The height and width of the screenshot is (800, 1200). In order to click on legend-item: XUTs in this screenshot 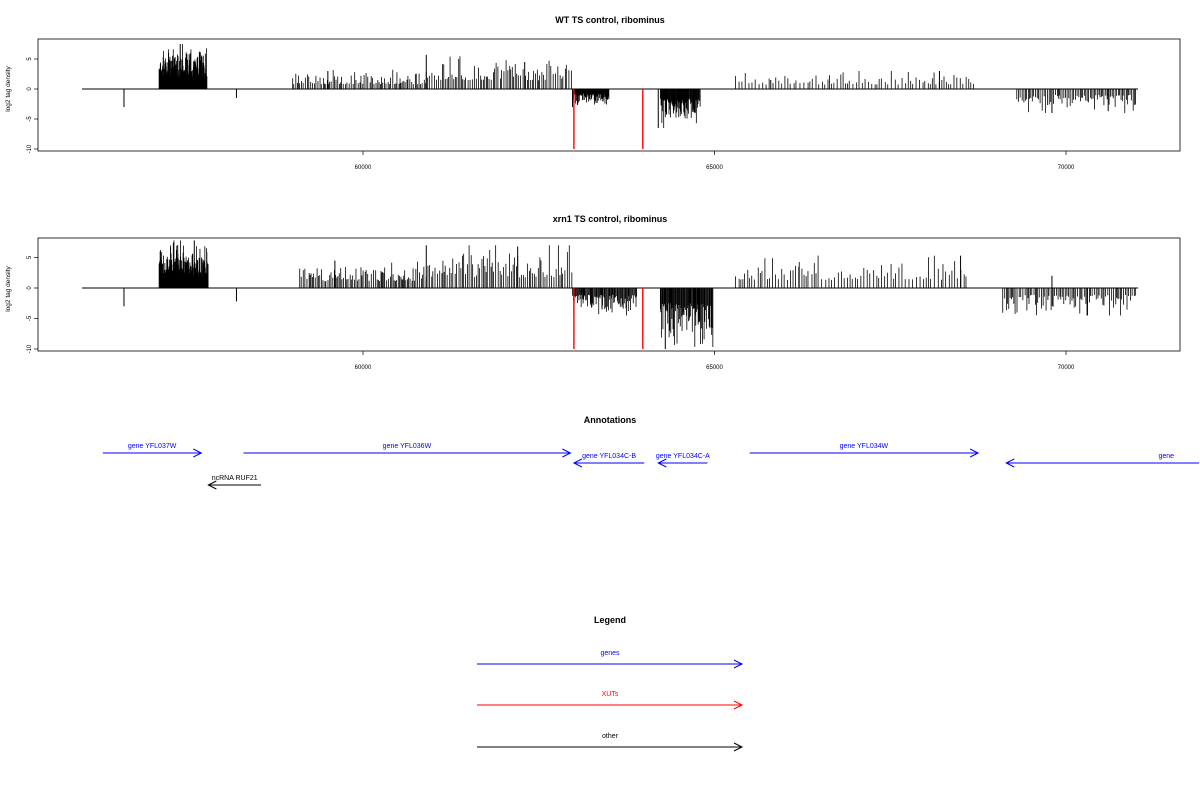, I will do `click(610, 700)`.